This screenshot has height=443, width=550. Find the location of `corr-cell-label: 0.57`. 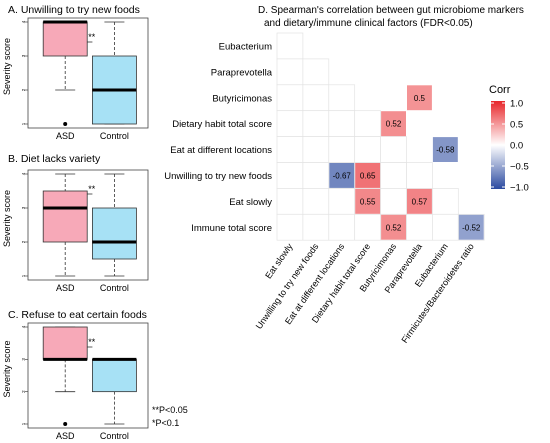

corr-cell-label: 0.57 is located at coordinates (420, 201).